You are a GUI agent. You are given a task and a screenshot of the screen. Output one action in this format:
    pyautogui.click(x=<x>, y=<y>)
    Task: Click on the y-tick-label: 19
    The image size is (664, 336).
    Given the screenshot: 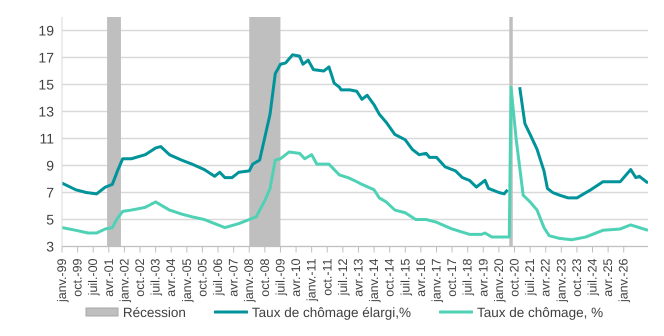 What is the action you would take?
    pyautogui.click(x=46, y=30)
    